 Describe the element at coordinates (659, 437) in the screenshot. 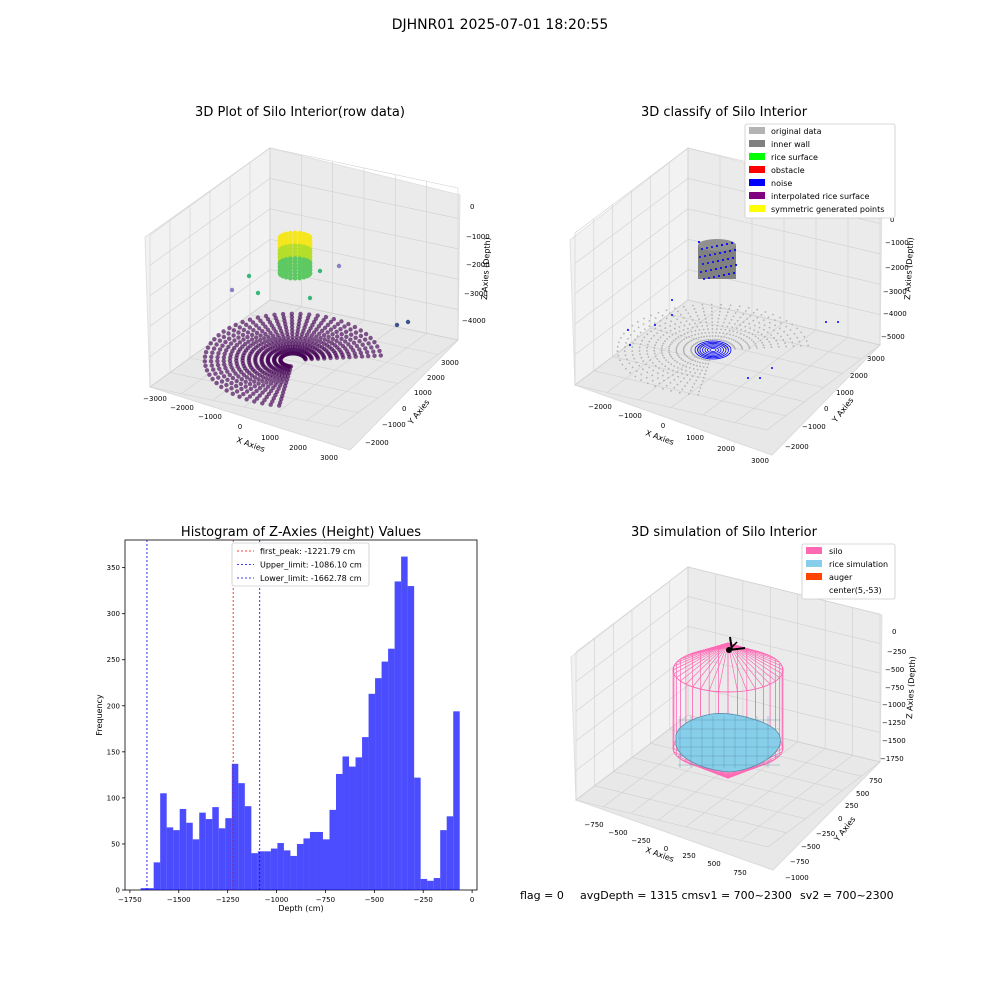

I see `panel2-xlabel: X Axies` at that location.